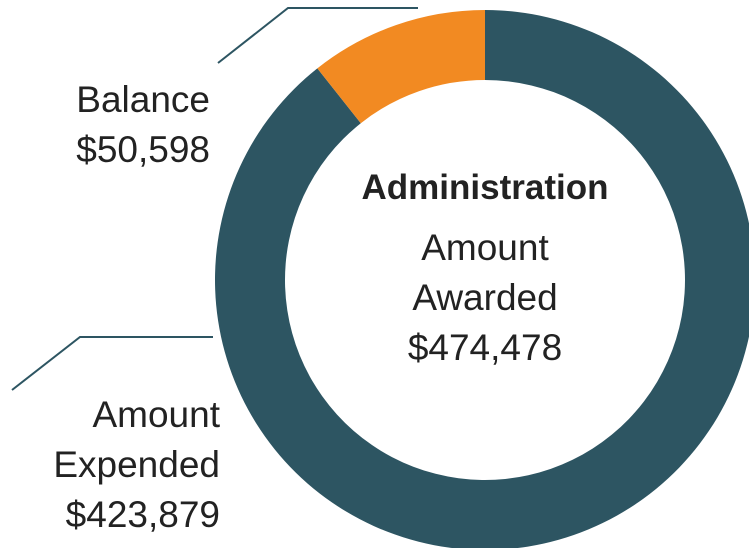 This screenshot has width=749, height=548. Describe the element at coordinates (485, 272) in the screenshot. I see `total-label: Amount Awarded` at that location.